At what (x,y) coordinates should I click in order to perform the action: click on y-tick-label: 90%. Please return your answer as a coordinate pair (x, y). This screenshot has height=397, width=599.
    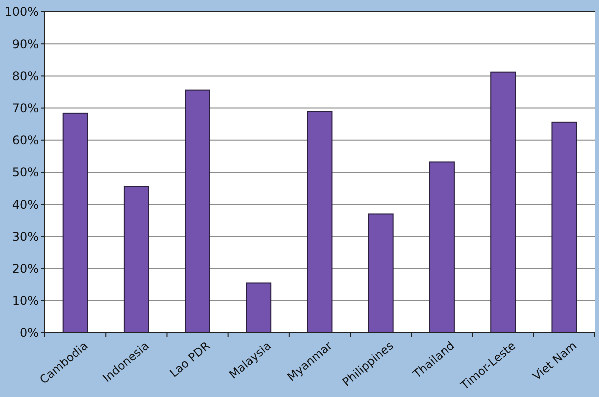
    Looking at the image, I should click on (25, 44).